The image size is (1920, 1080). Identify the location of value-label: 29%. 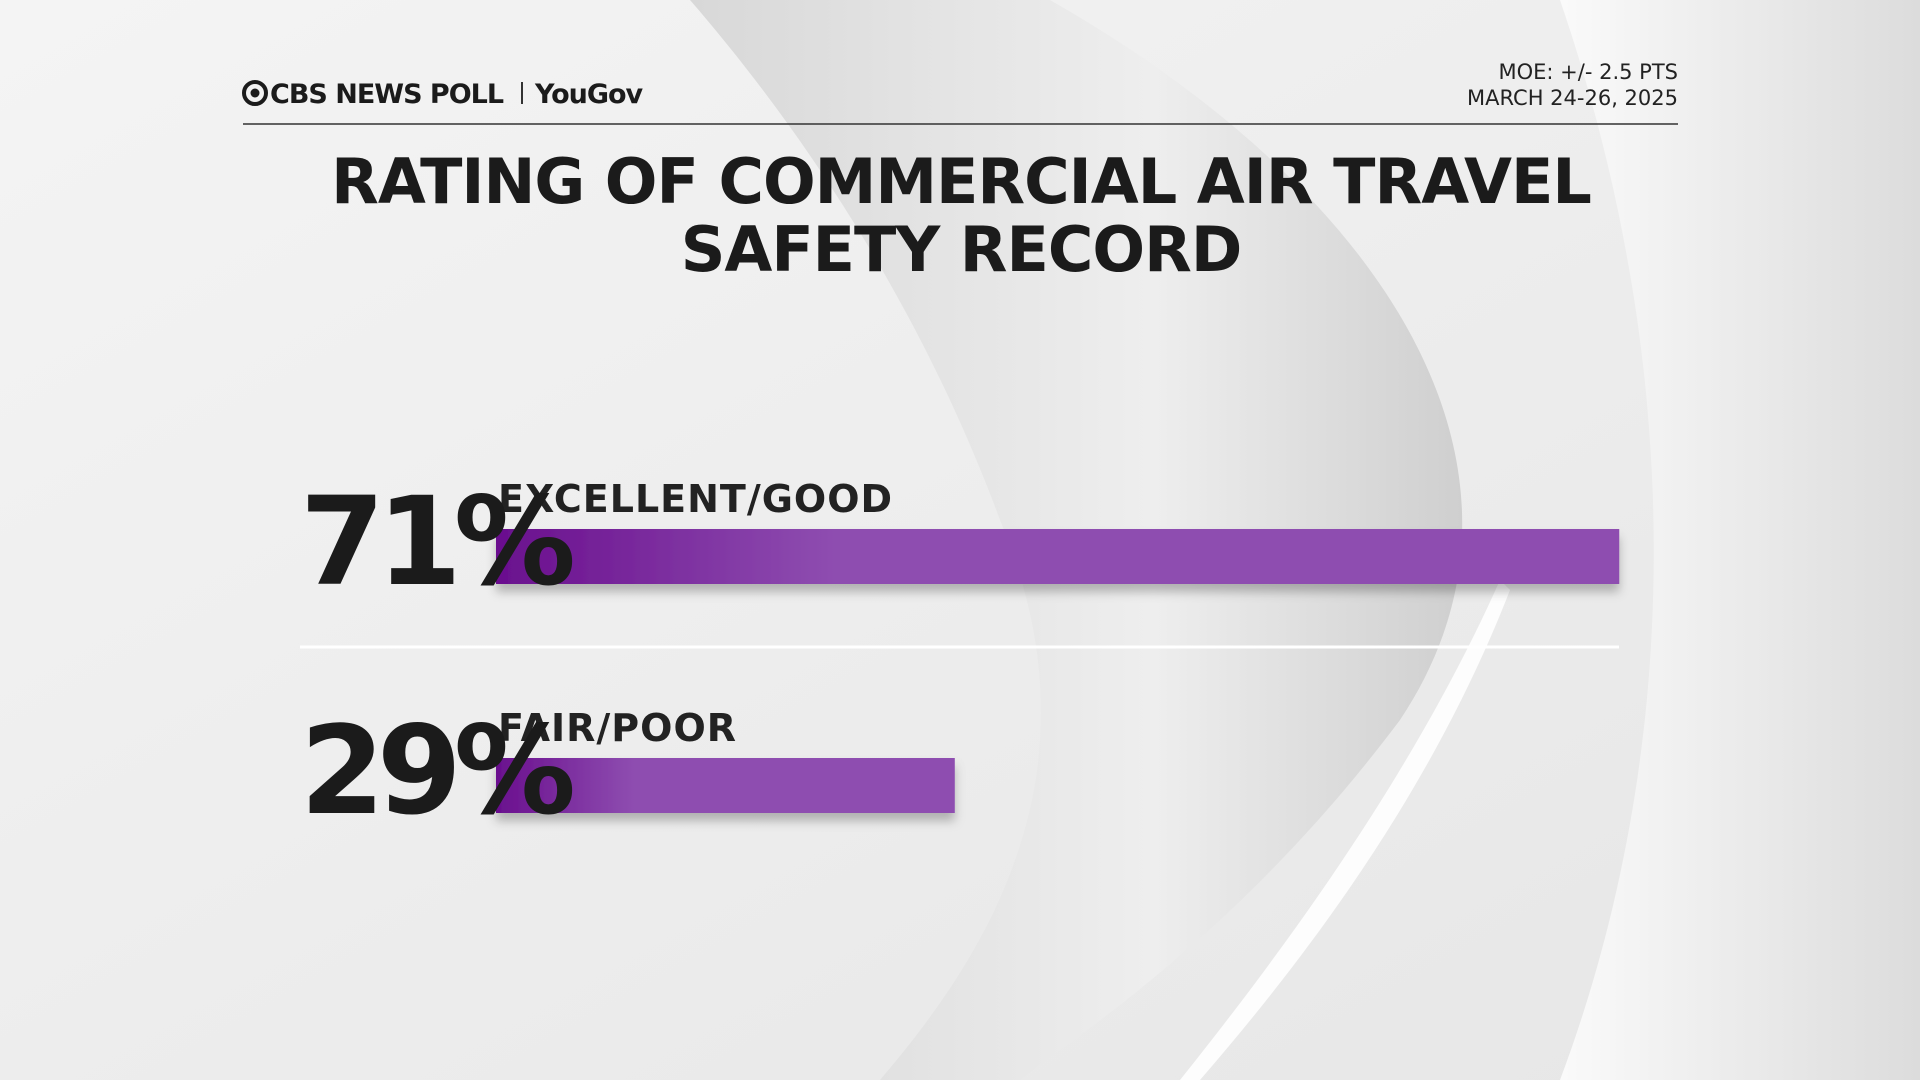
(436, 771).